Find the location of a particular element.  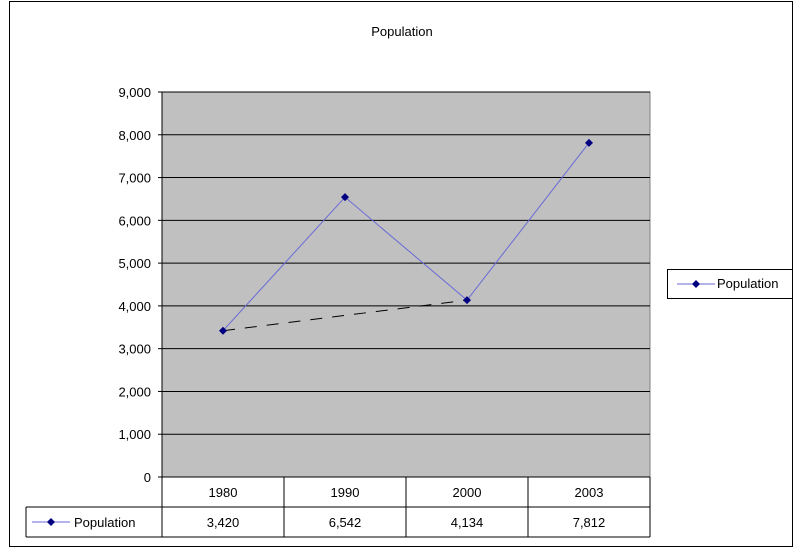

x-tick-label: 1980 is located at coordinates (223, 492).